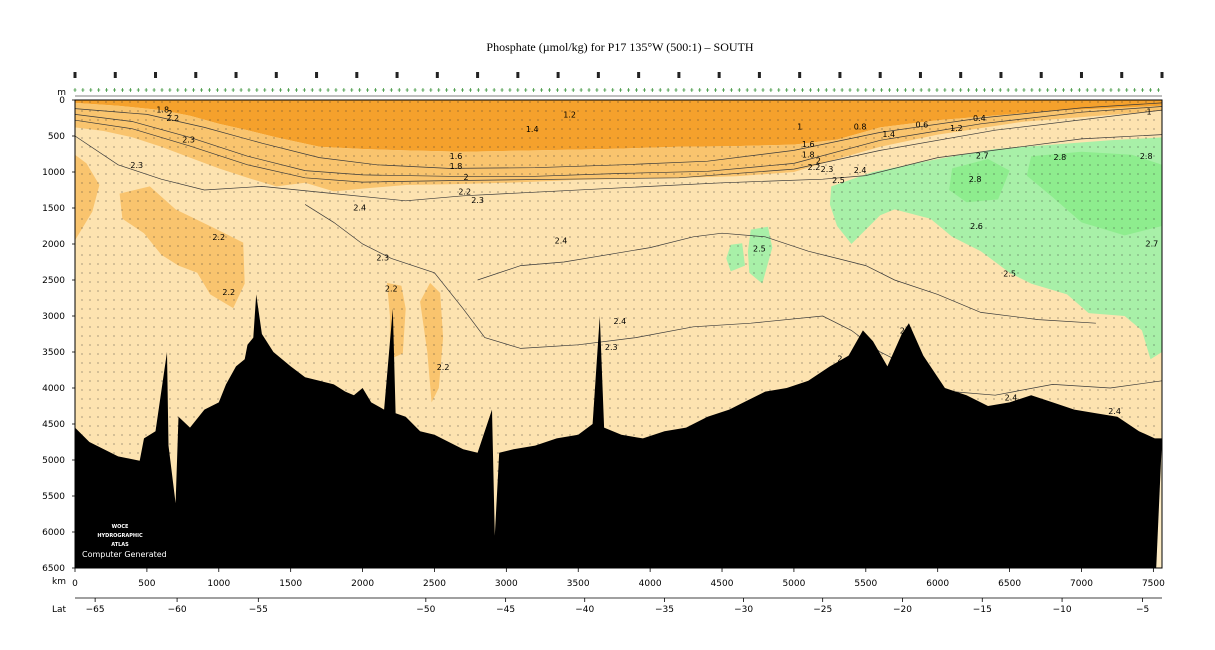  I want to click on depth-tick-label: 0, so click(62, 101).